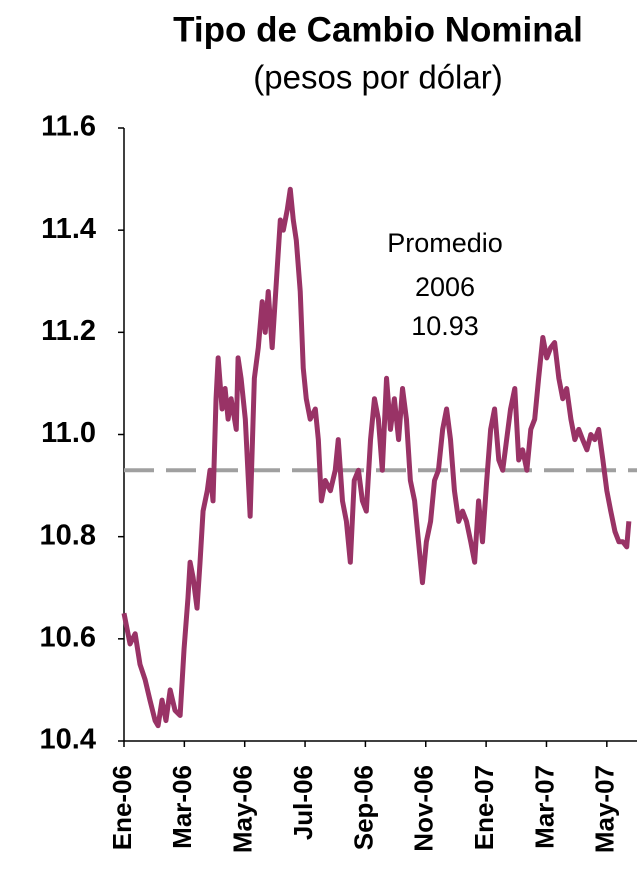  Describe the element at coordinates (68, 637) in the screenshot. I see `y-tick-label: 10.6` at that location.